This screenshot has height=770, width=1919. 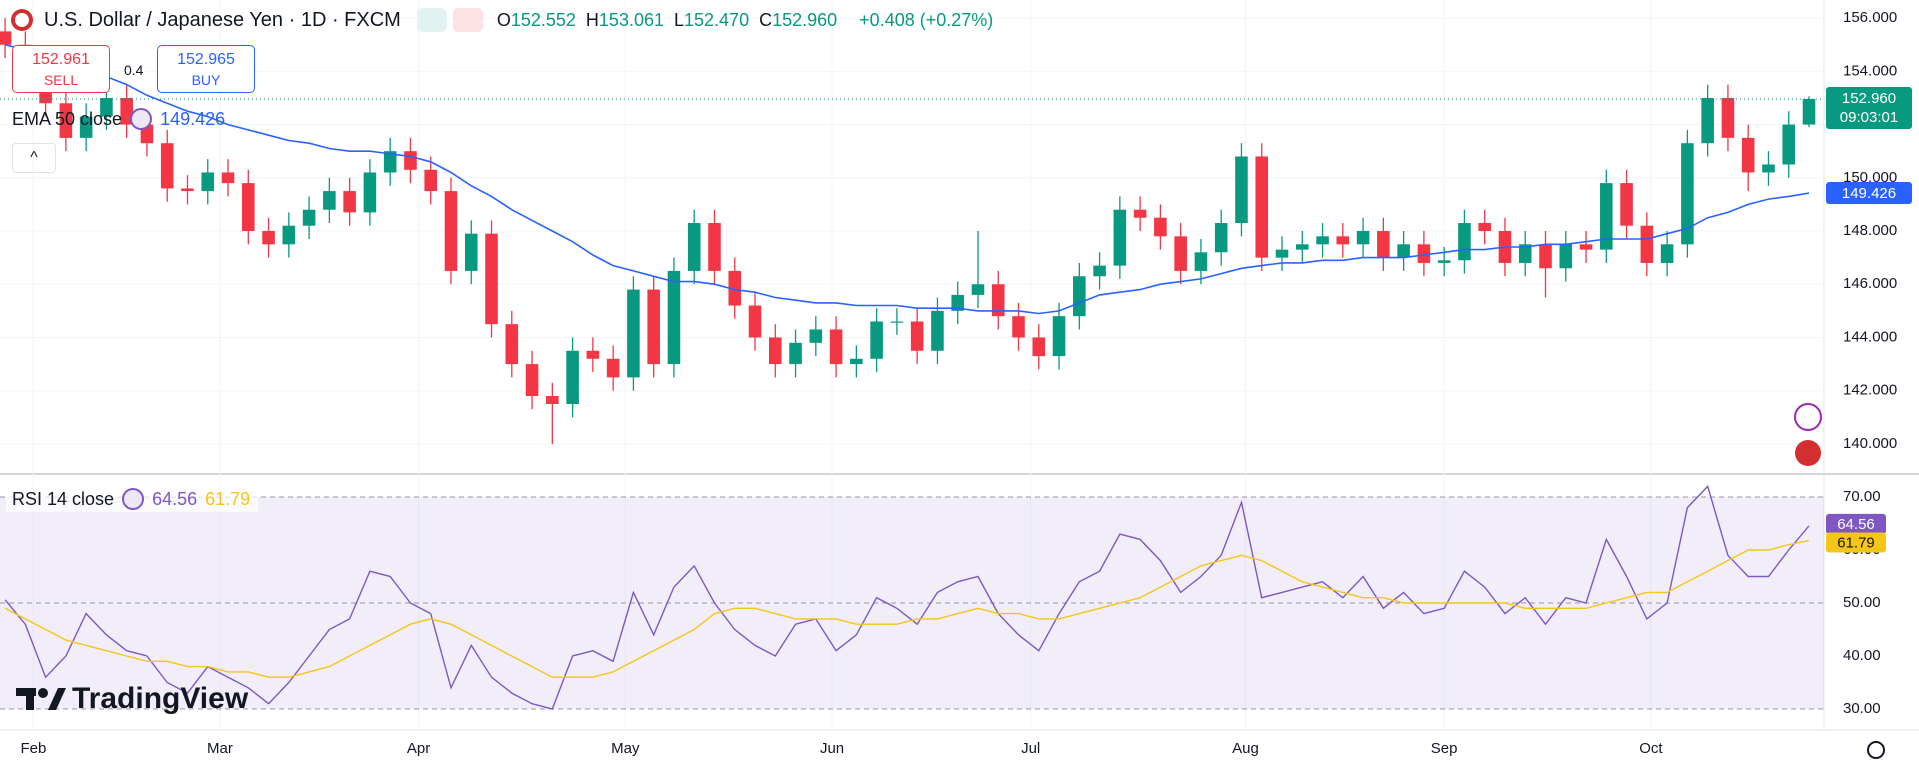 I want to click on market-open-indicator, so click(x=431, y=20).